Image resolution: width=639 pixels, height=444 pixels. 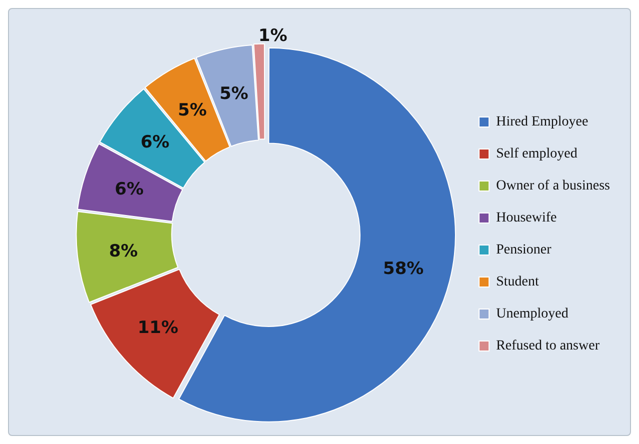 What do you see at coordinates (553, 186) in the screenshot?
I see `legend-label: Owner of a business` at bounding box center [553, 186].